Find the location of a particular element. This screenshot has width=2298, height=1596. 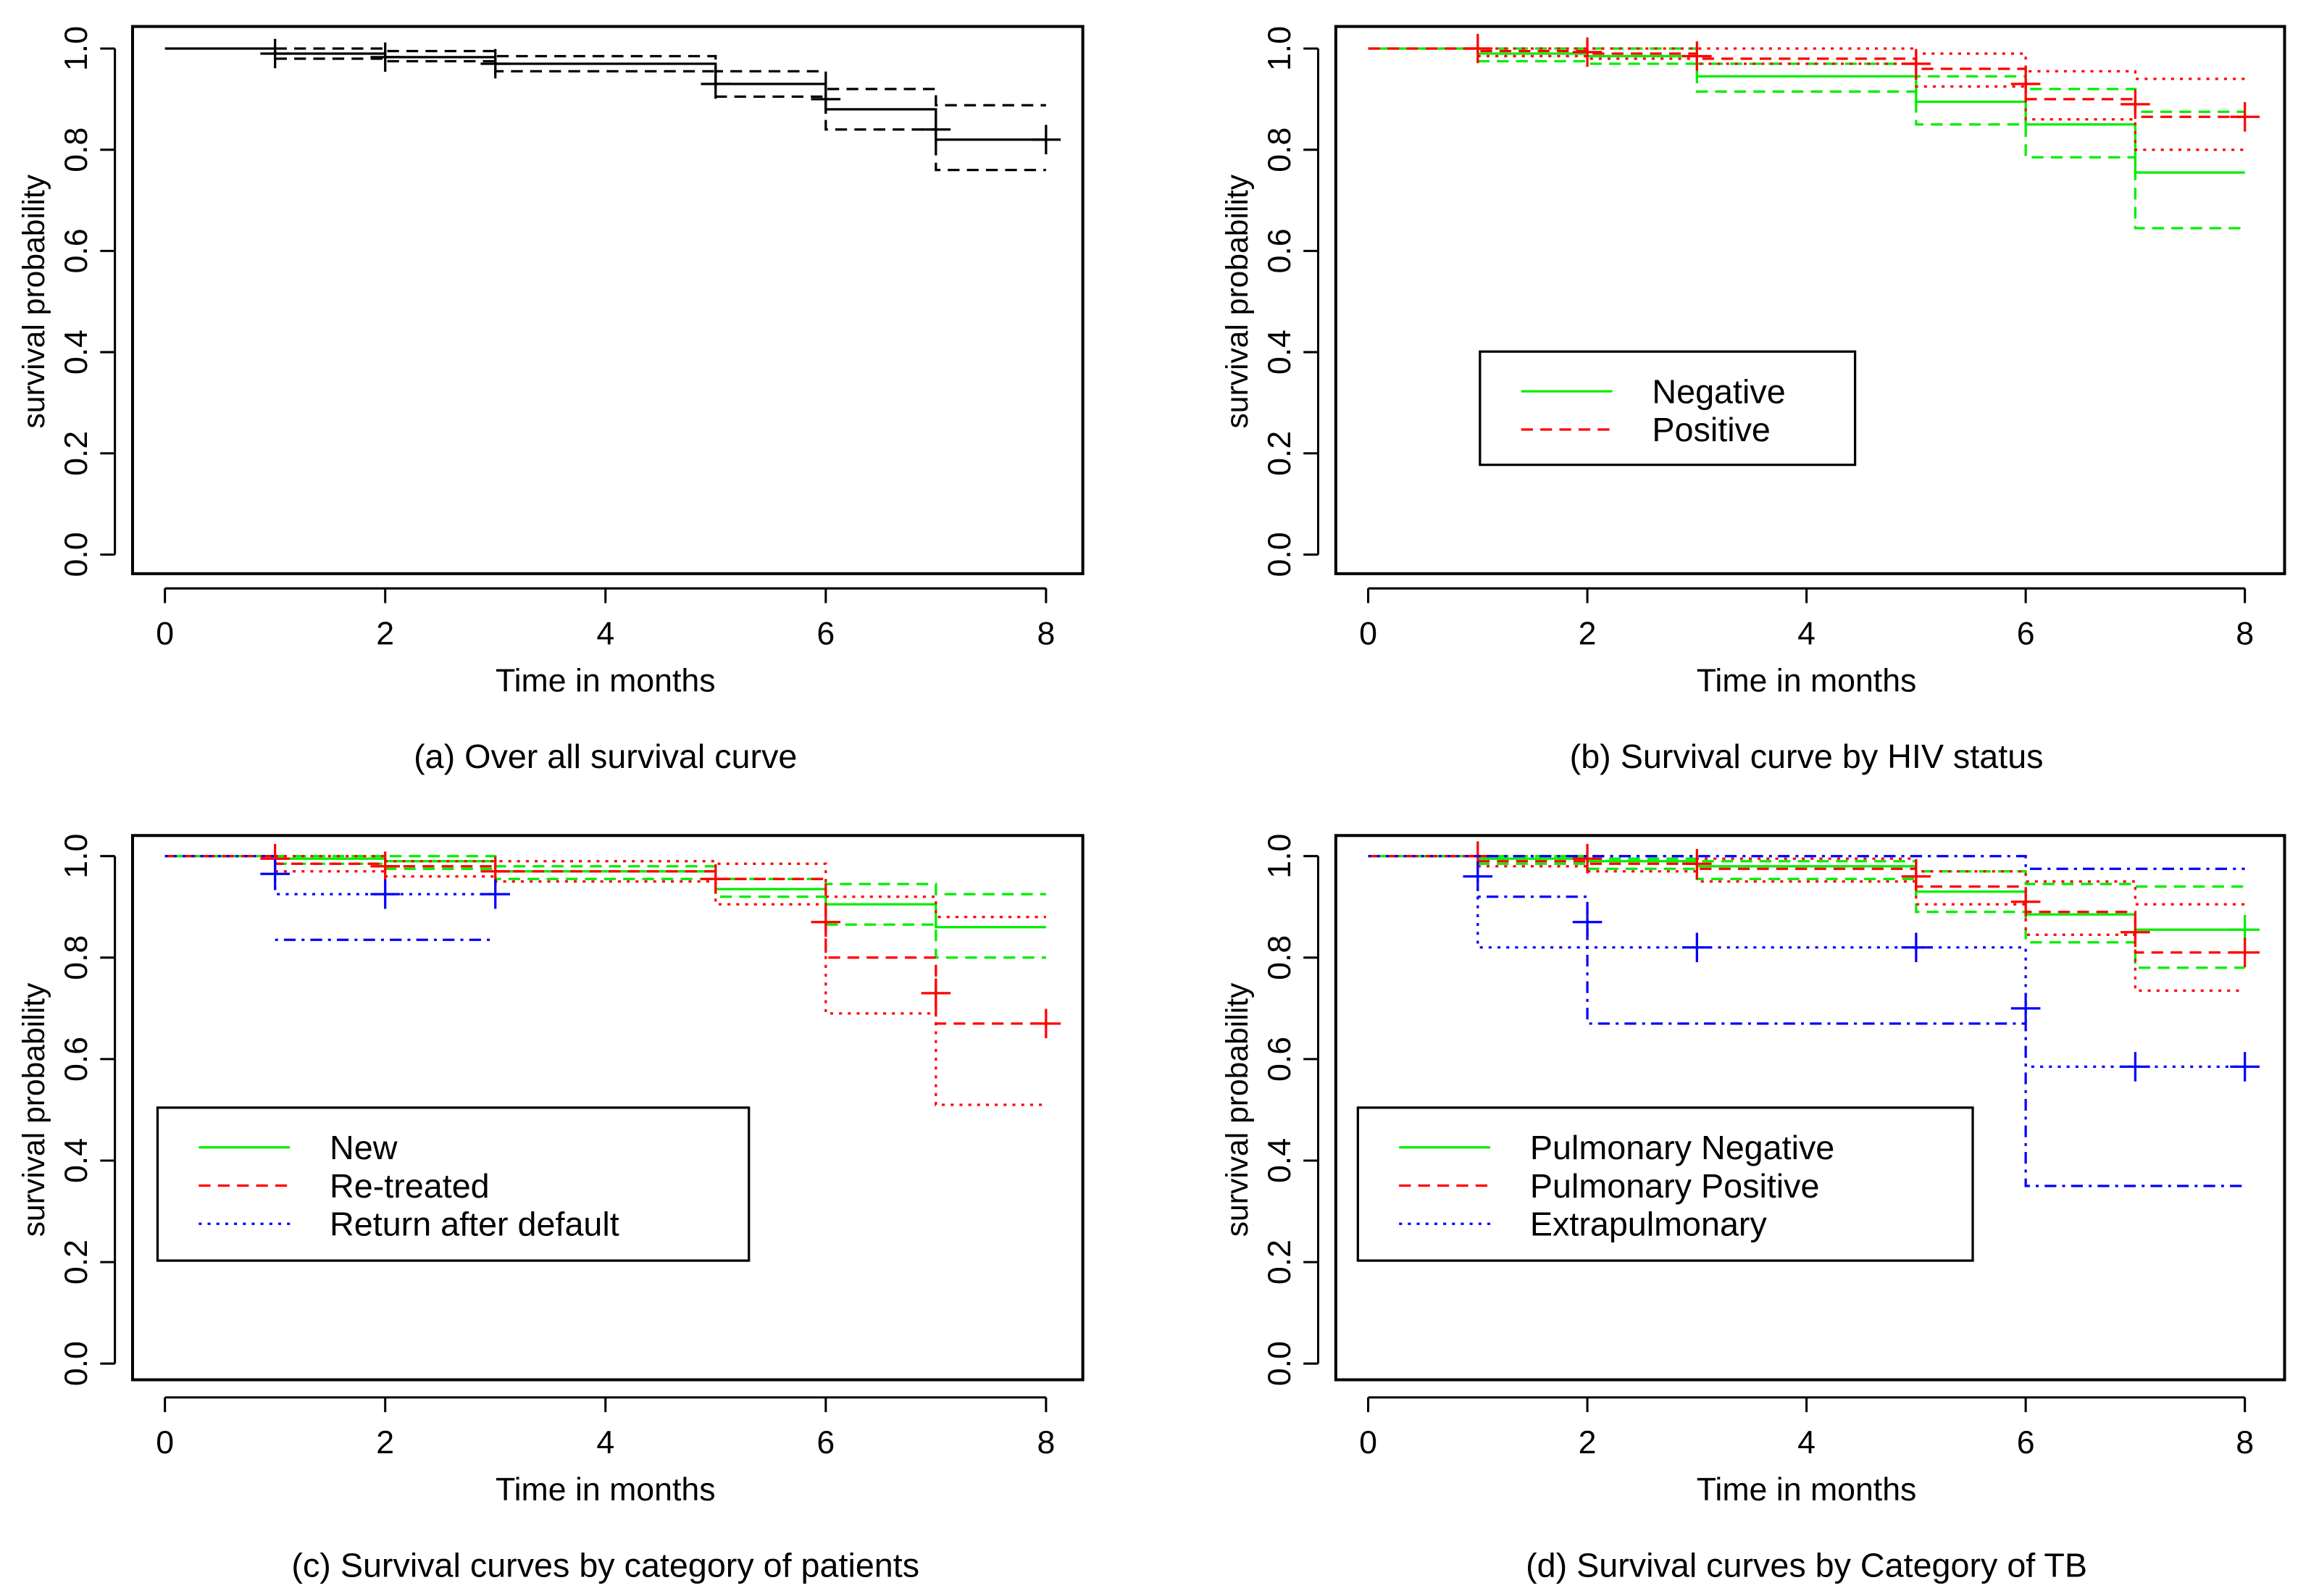

series-line-positive is located at coordinates (1806, 82).